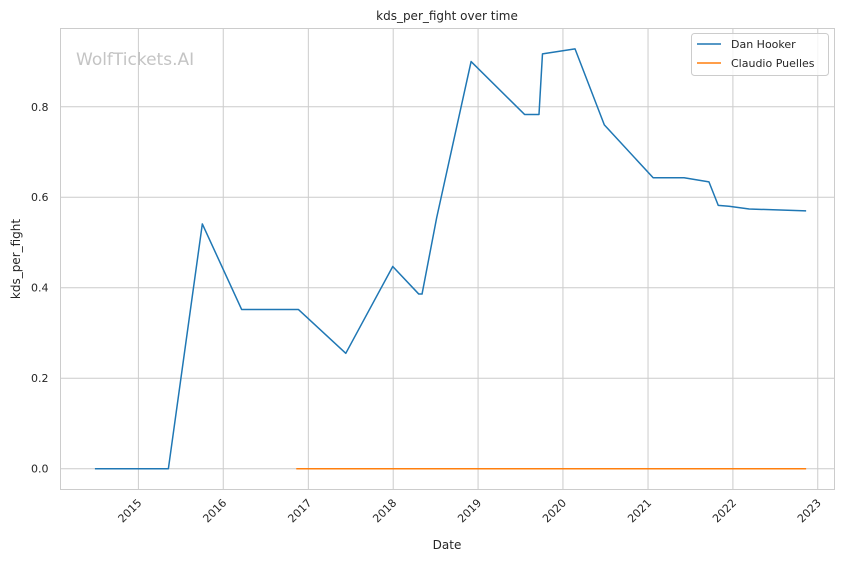 The image size is (844, 561). Describe the element at coordinates (214, 510) in the screenshot. I see `x-tick-label: 2016` at that location.